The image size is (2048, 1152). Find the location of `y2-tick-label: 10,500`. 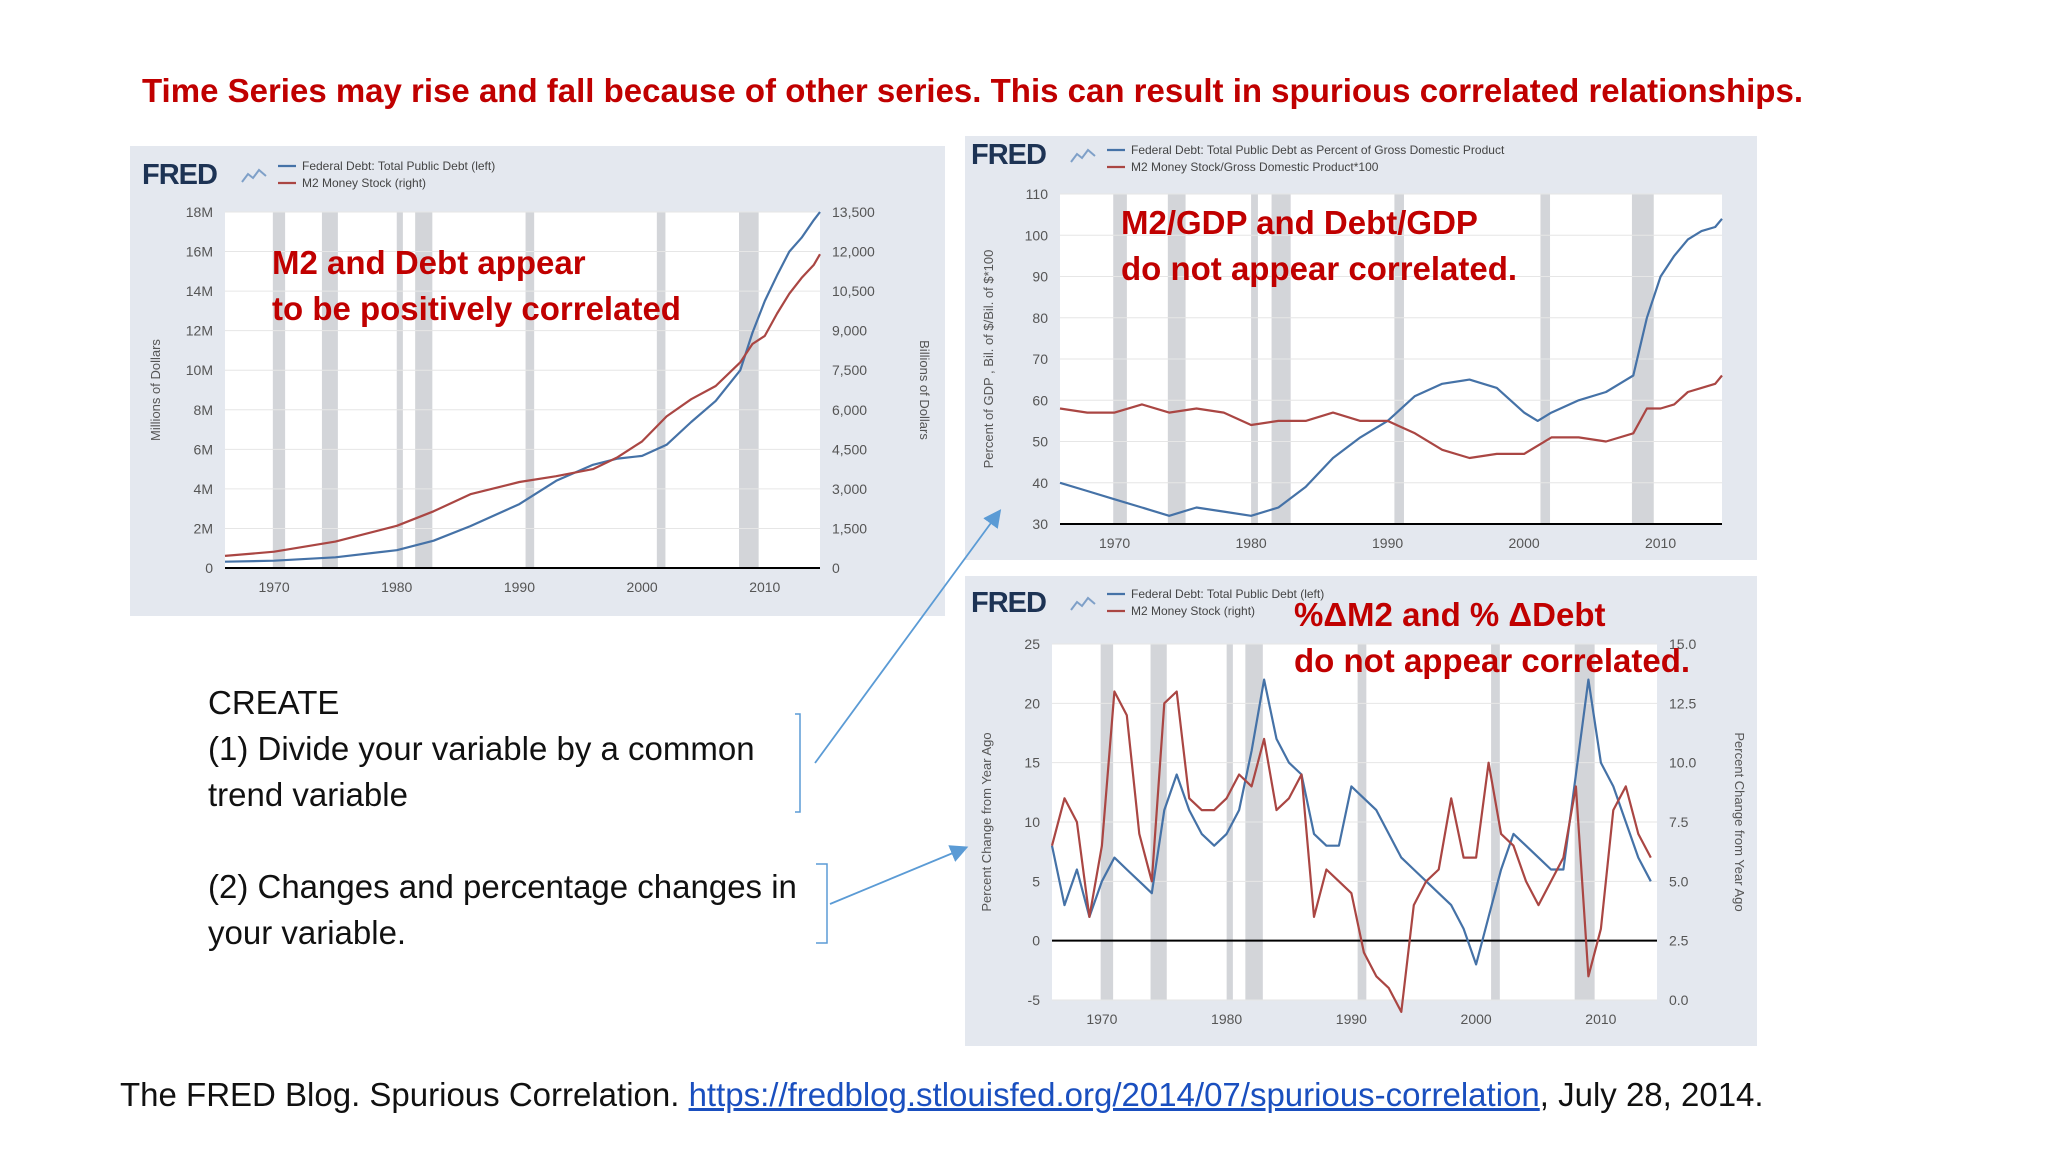

y2-tick-label: 10,500 is located at coordinates (853, 291).